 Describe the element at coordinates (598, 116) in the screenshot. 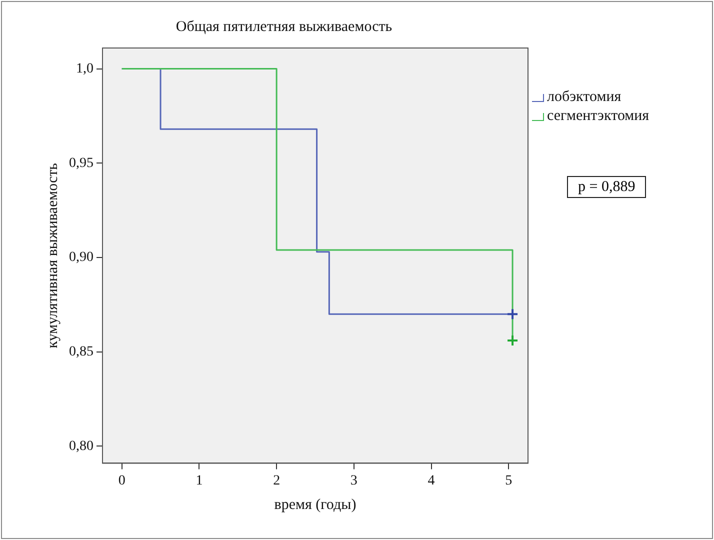

I see `legend-label: сегментэктомия` at that location.